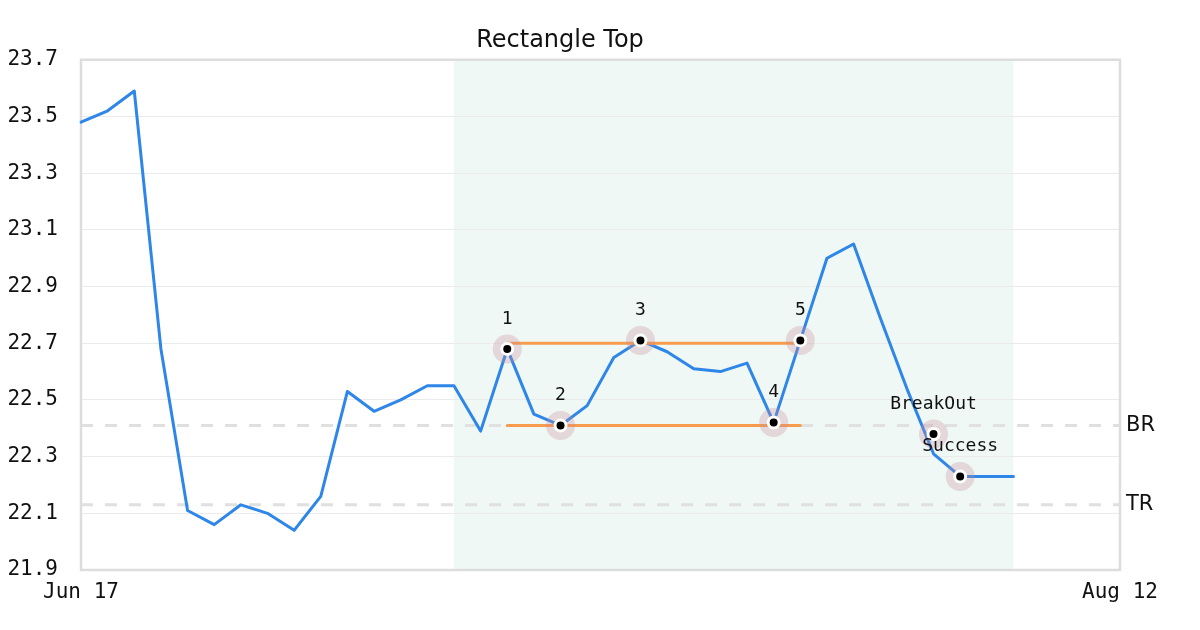 Image resolution: width=1200 pixels, height=630 pixels. Describe the element at coordinates (560, 38) in the screenshot. I see `chart-title: Rectangle Top` at that location.